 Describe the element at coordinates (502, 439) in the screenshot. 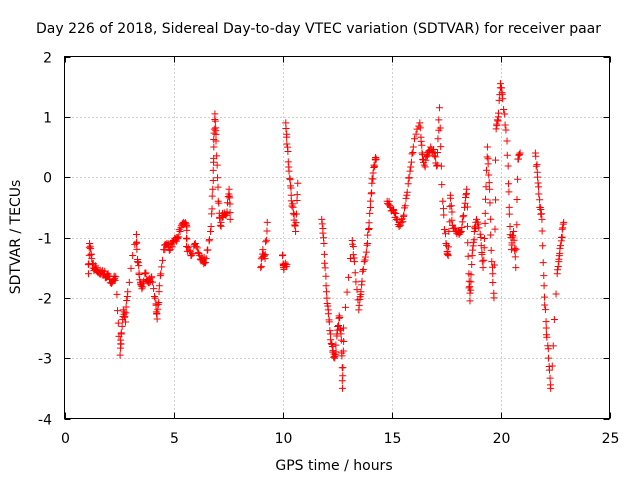

I see `x-tick-label: 20` at that location.